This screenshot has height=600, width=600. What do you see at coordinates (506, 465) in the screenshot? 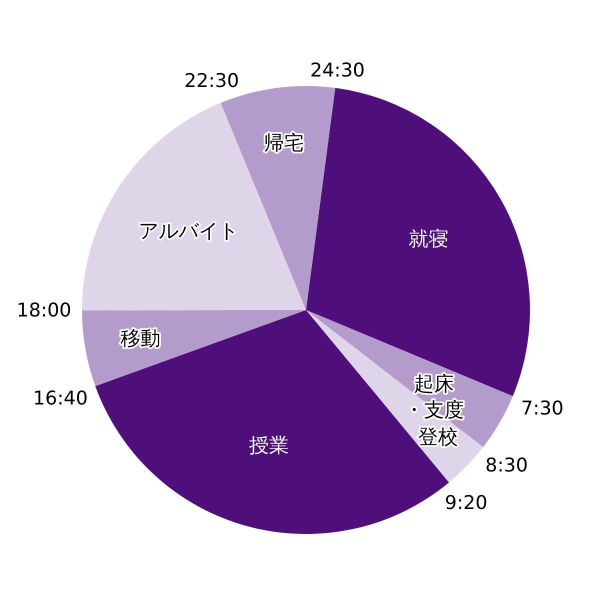
I see `text: 8:30` at bounding box center [506, 465].